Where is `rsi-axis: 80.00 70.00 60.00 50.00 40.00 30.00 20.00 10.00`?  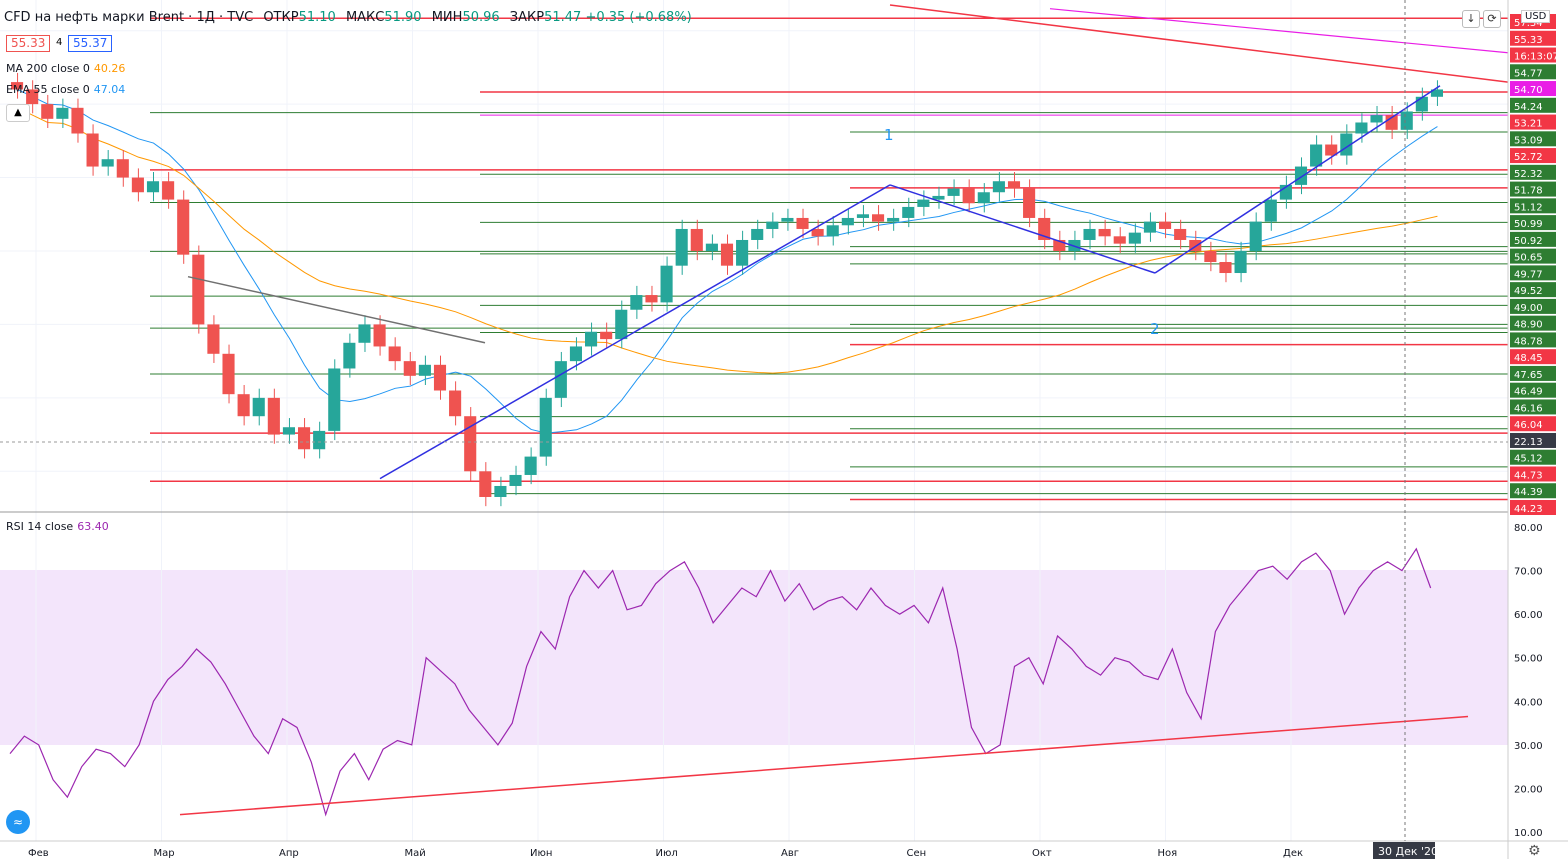 rsi-axis: 80.00 70.00 60.00 50.00 40.00 30.00 20.00 10.00 is located at coordinates (1528, 681).